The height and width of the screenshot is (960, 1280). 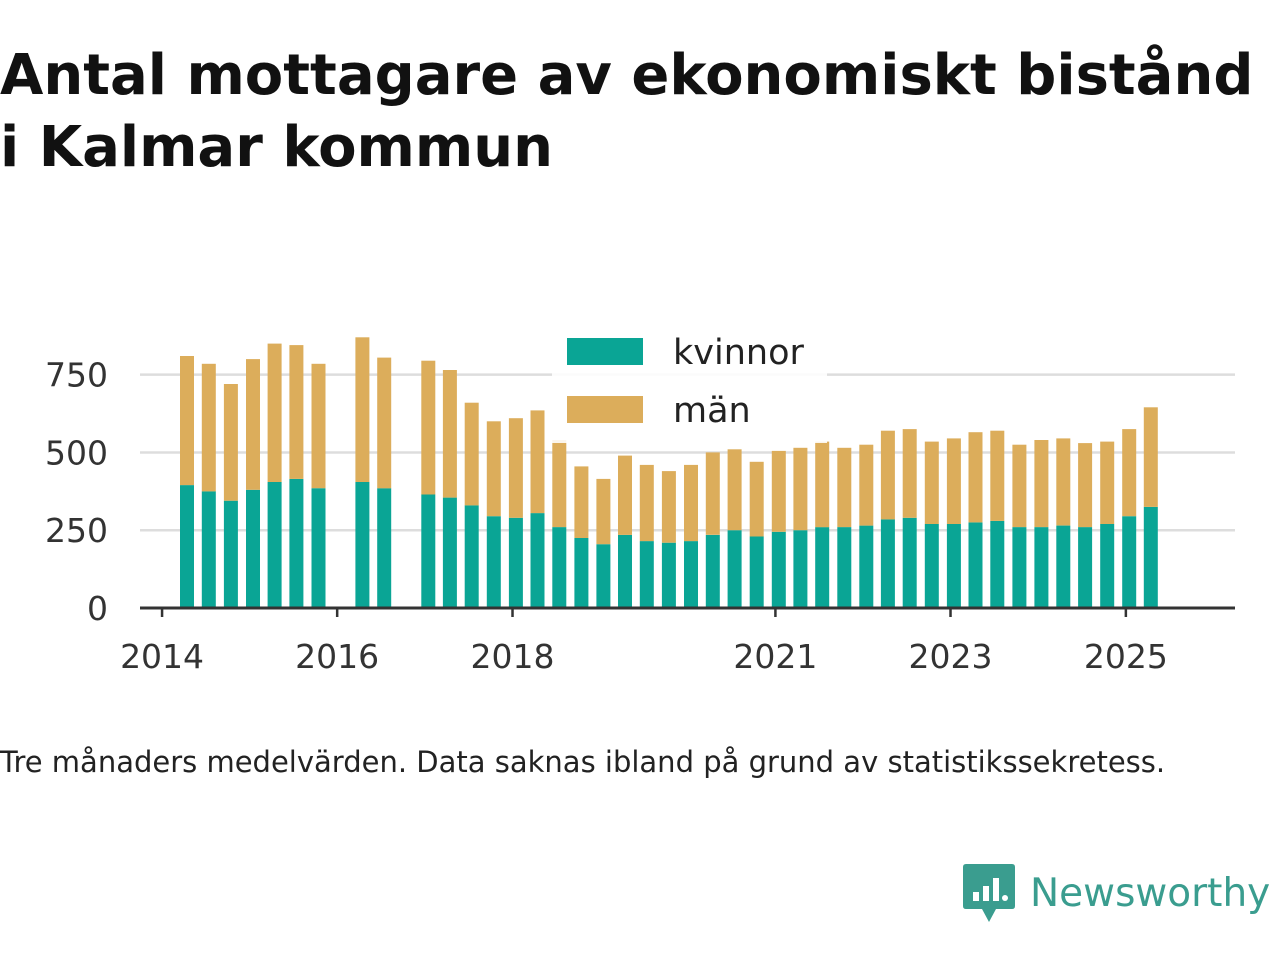 I want to click on brand-name: Newsworthy, so click(x=1150, y=893).